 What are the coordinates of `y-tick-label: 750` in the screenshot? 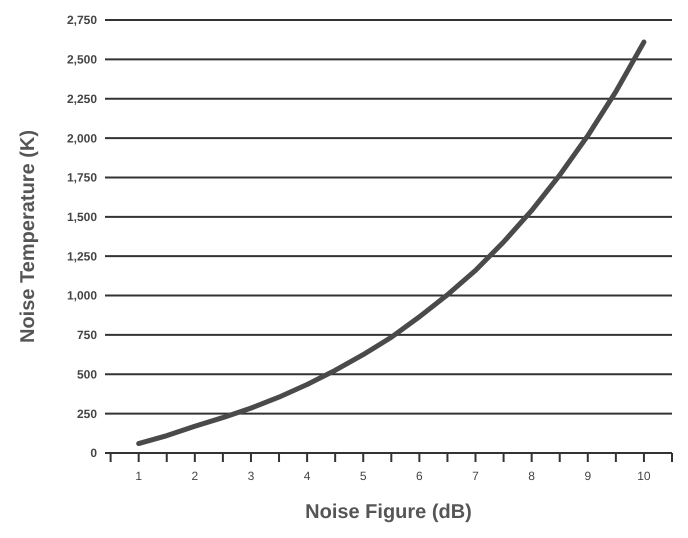 It's located at (87, 335).